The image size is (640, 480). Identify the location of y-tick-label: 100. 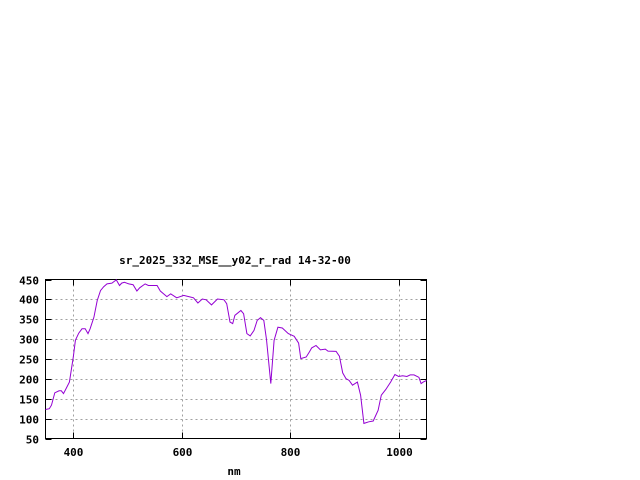
(29, 420).